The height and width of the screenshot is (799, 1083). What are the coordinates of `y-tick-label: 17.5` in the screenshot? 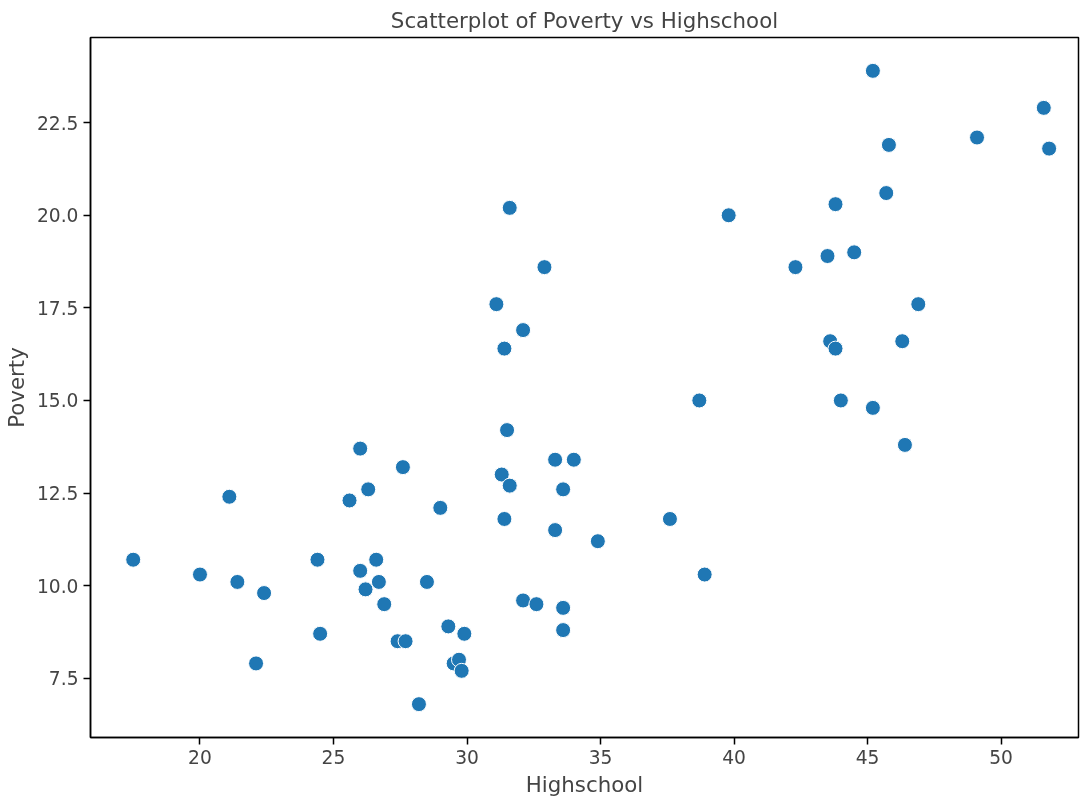 It's located at (57, 308).